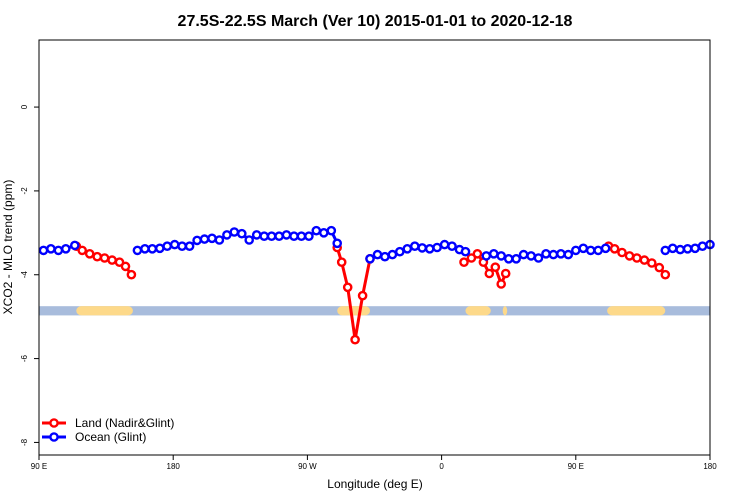  I want to click on y-tick-label-4: -8, so click(24, 442).